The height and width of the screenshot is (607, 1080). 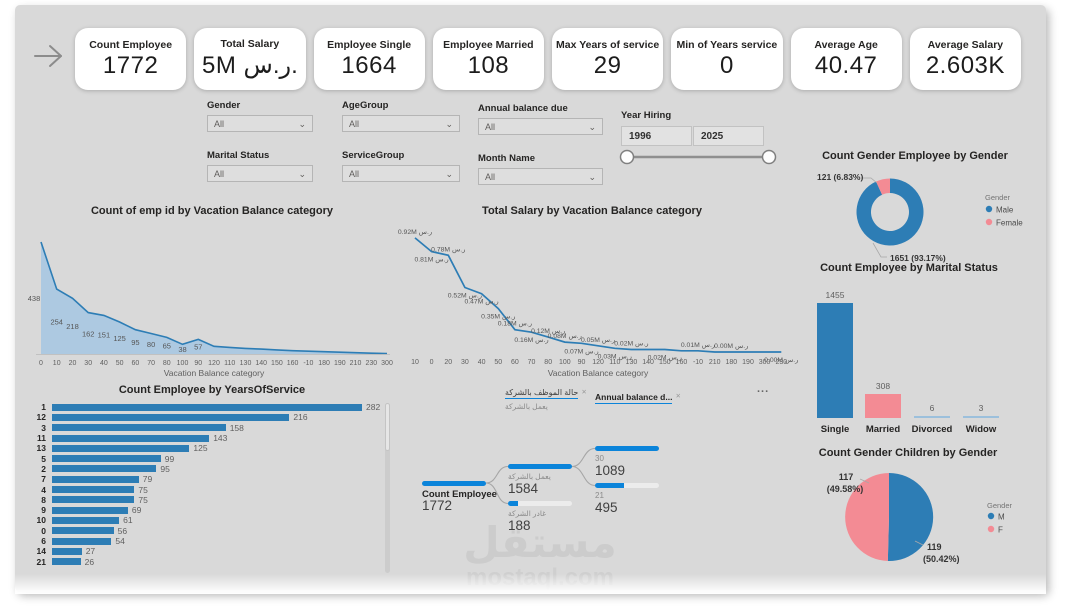 What do you see at coordinates (599, 458) in the screenshot?
I see `tree-node-label: 30` at bounding box center [599, 458].